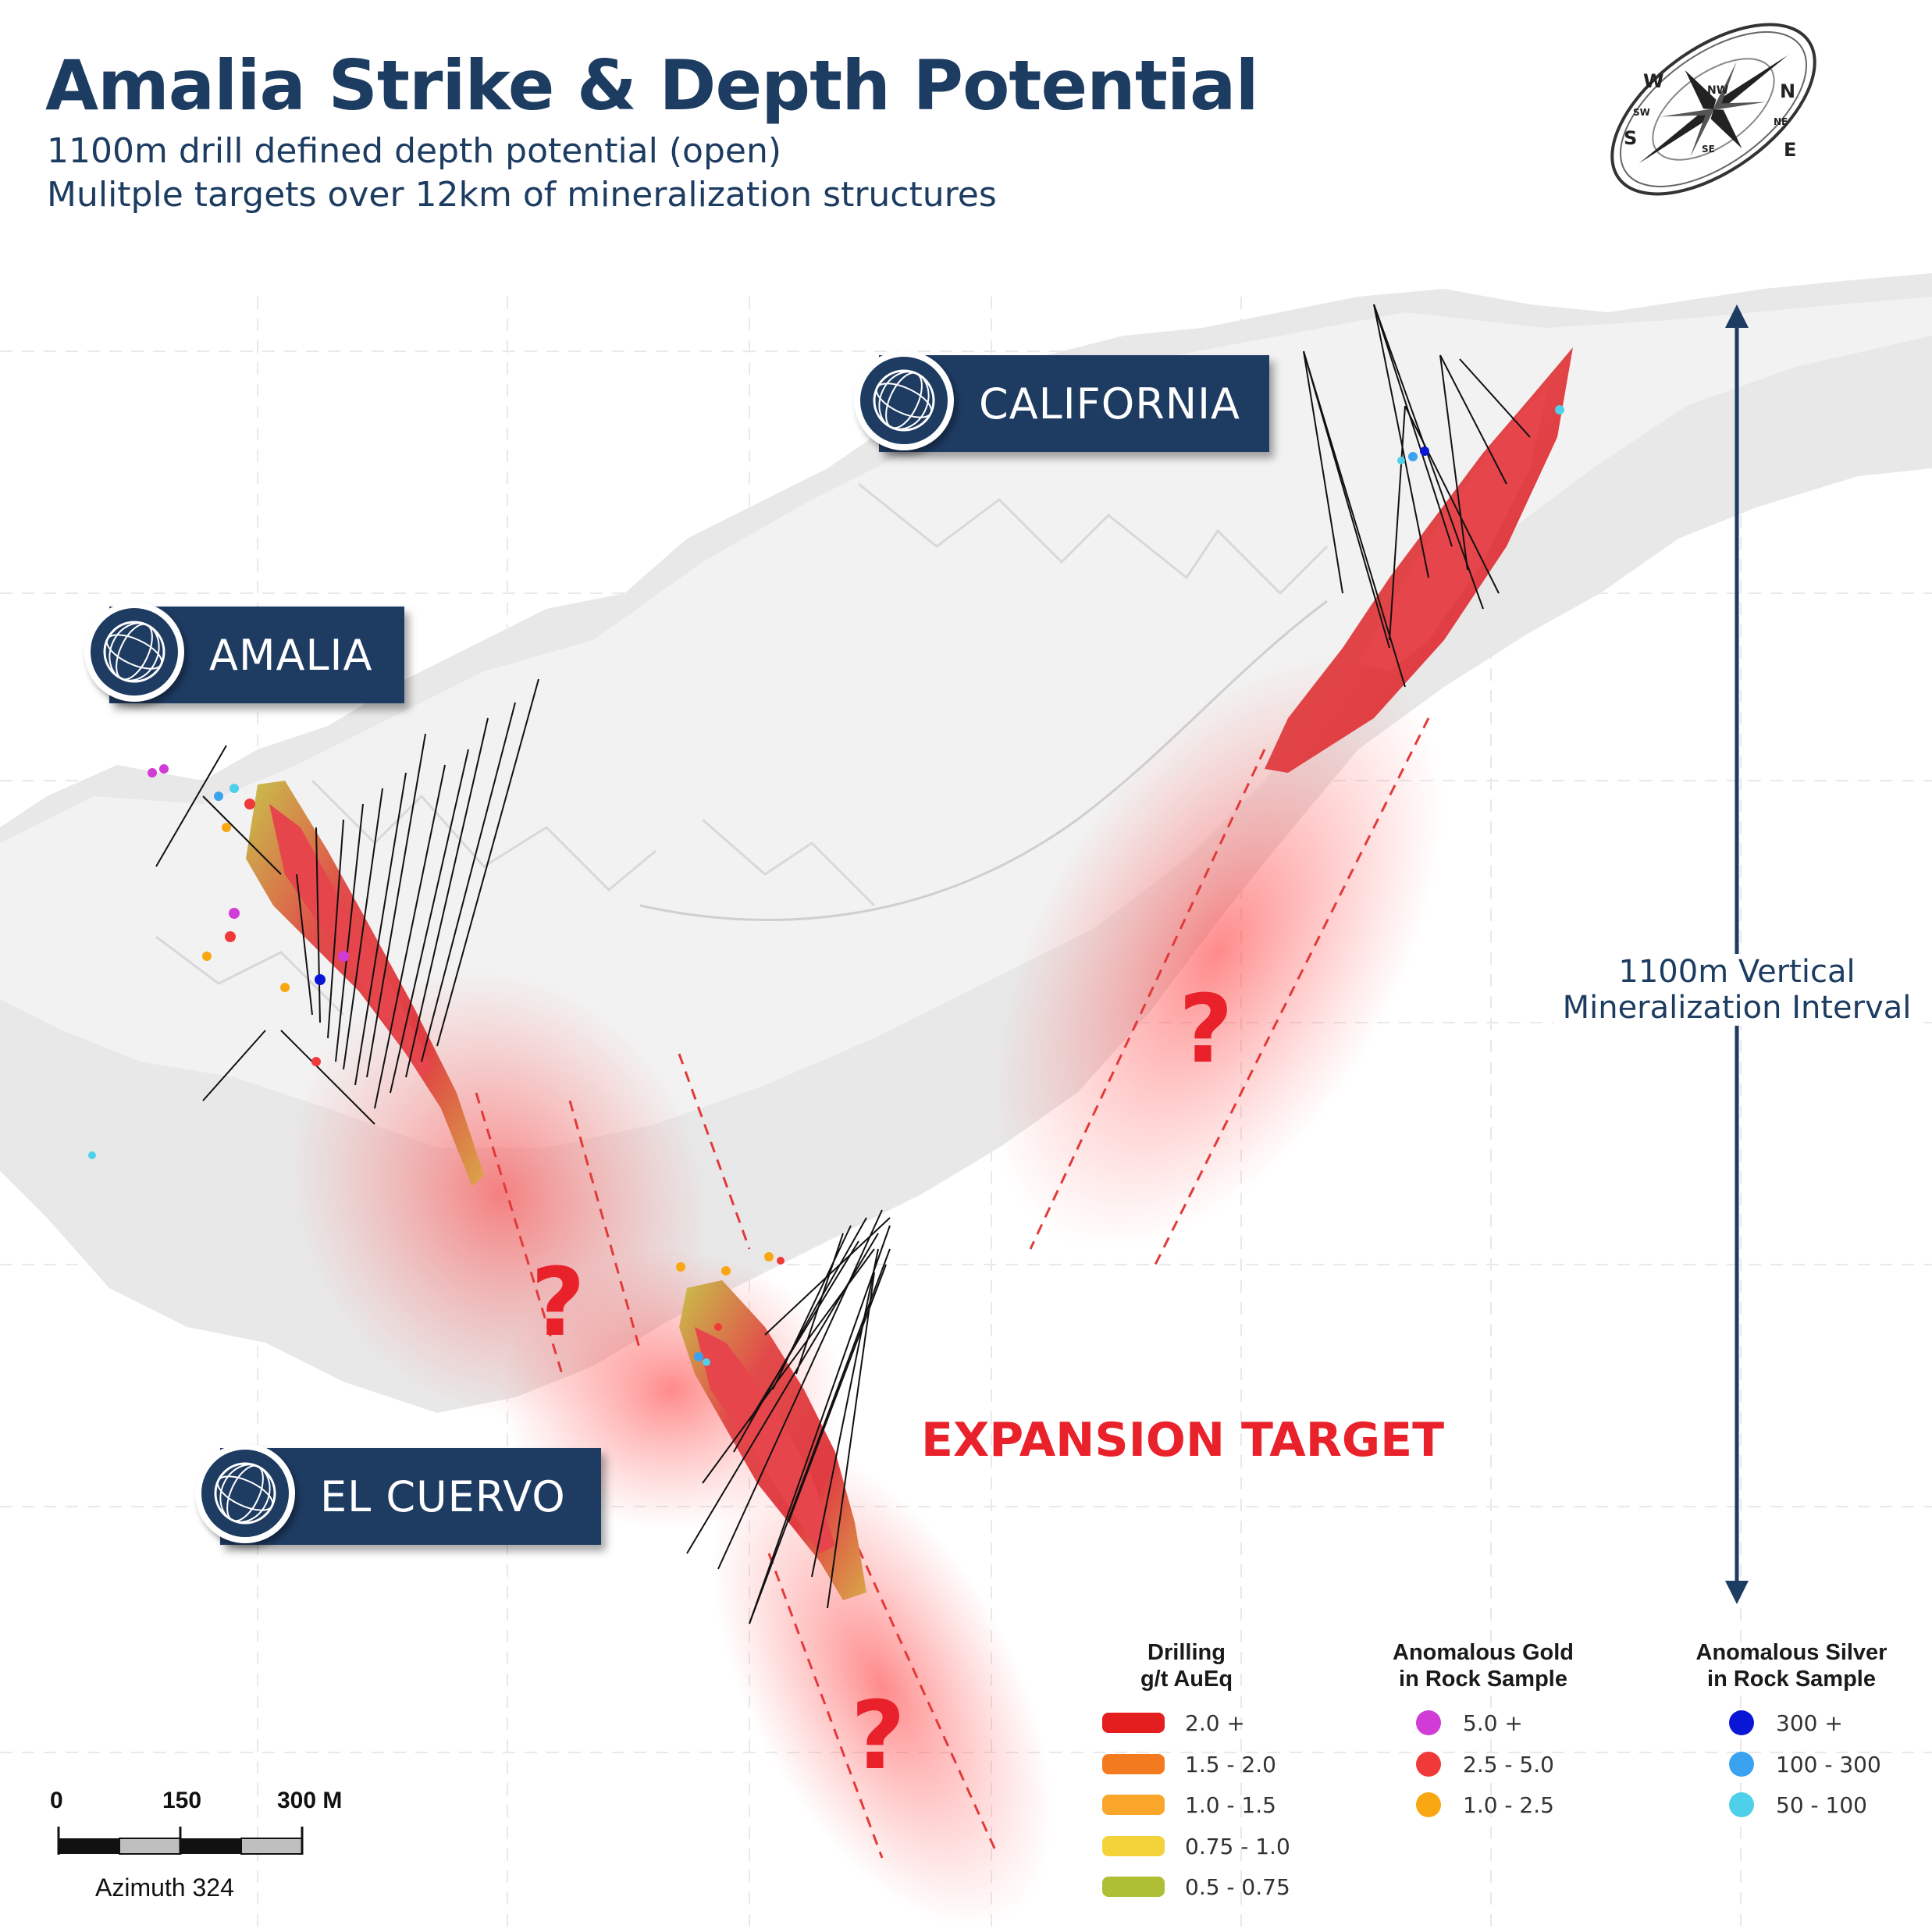 The width and height of the screenshot is (1932, 1932). What do you see at coordinates (1237, 1886) in the screenshot?
I see `legend-label: 0.5 - 0.75` at bounding box center [1237, 1886].